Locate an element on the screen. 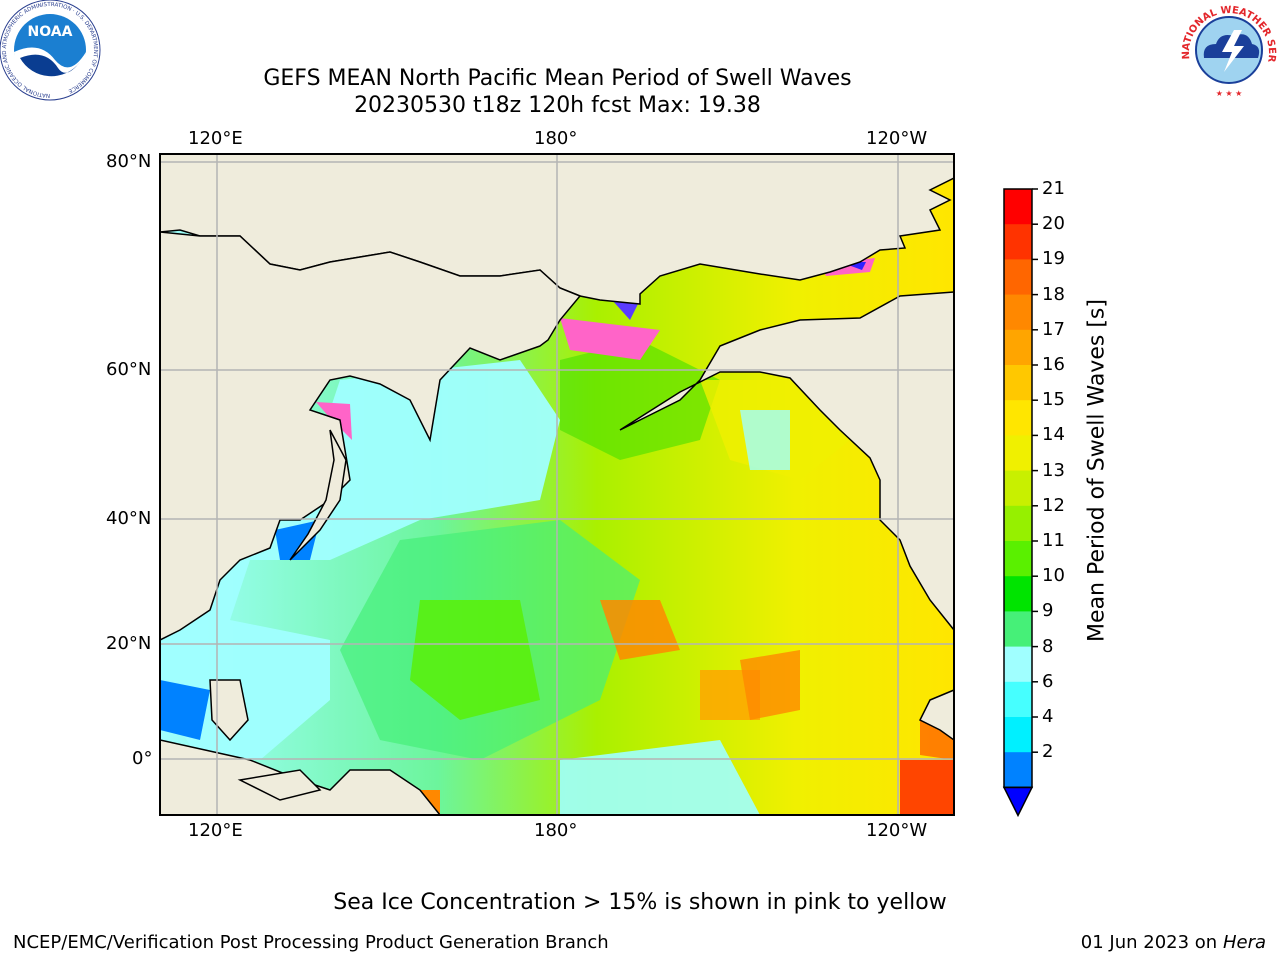  colorbar-tick-label: 14 is located at coordinates (1053, 435).